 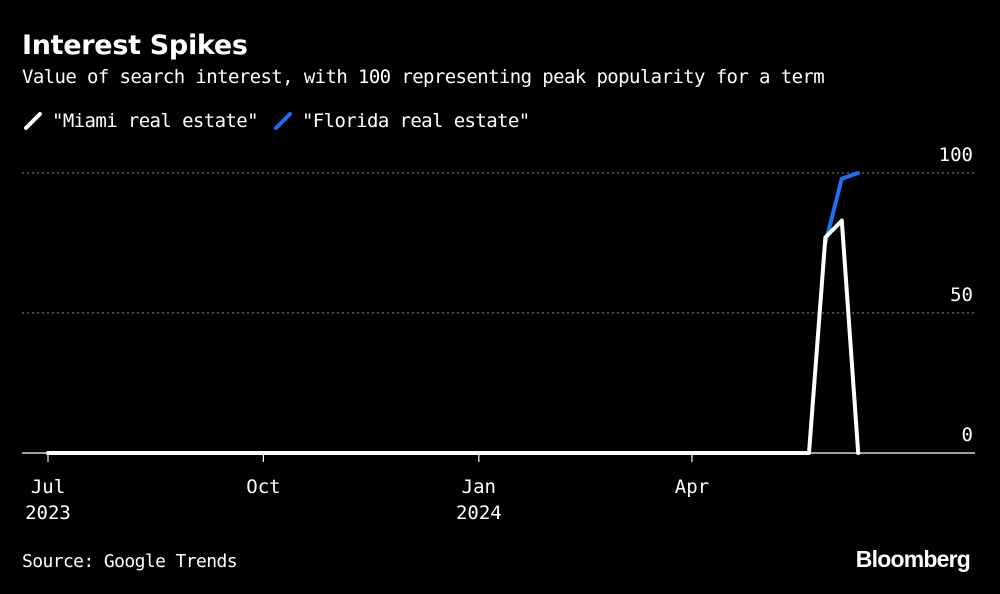 What do you see at coordinates (415, 121) in the screenshot?
I see `legend-label-florida: "Florida real estate"` at bounding box center [415, 121].